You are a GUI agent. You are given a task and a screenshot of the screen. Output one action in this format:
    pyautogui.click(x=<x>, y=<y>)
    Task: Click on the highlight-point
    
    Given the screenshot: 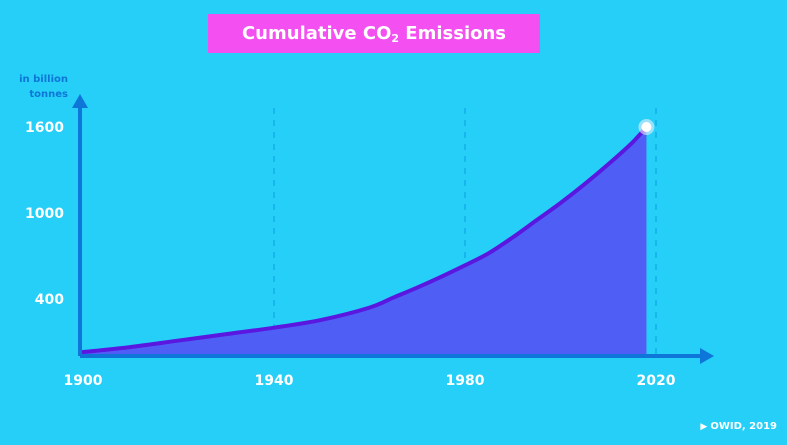 What is the action you would take?
    pyautogui.click(x=646, y=127)
    